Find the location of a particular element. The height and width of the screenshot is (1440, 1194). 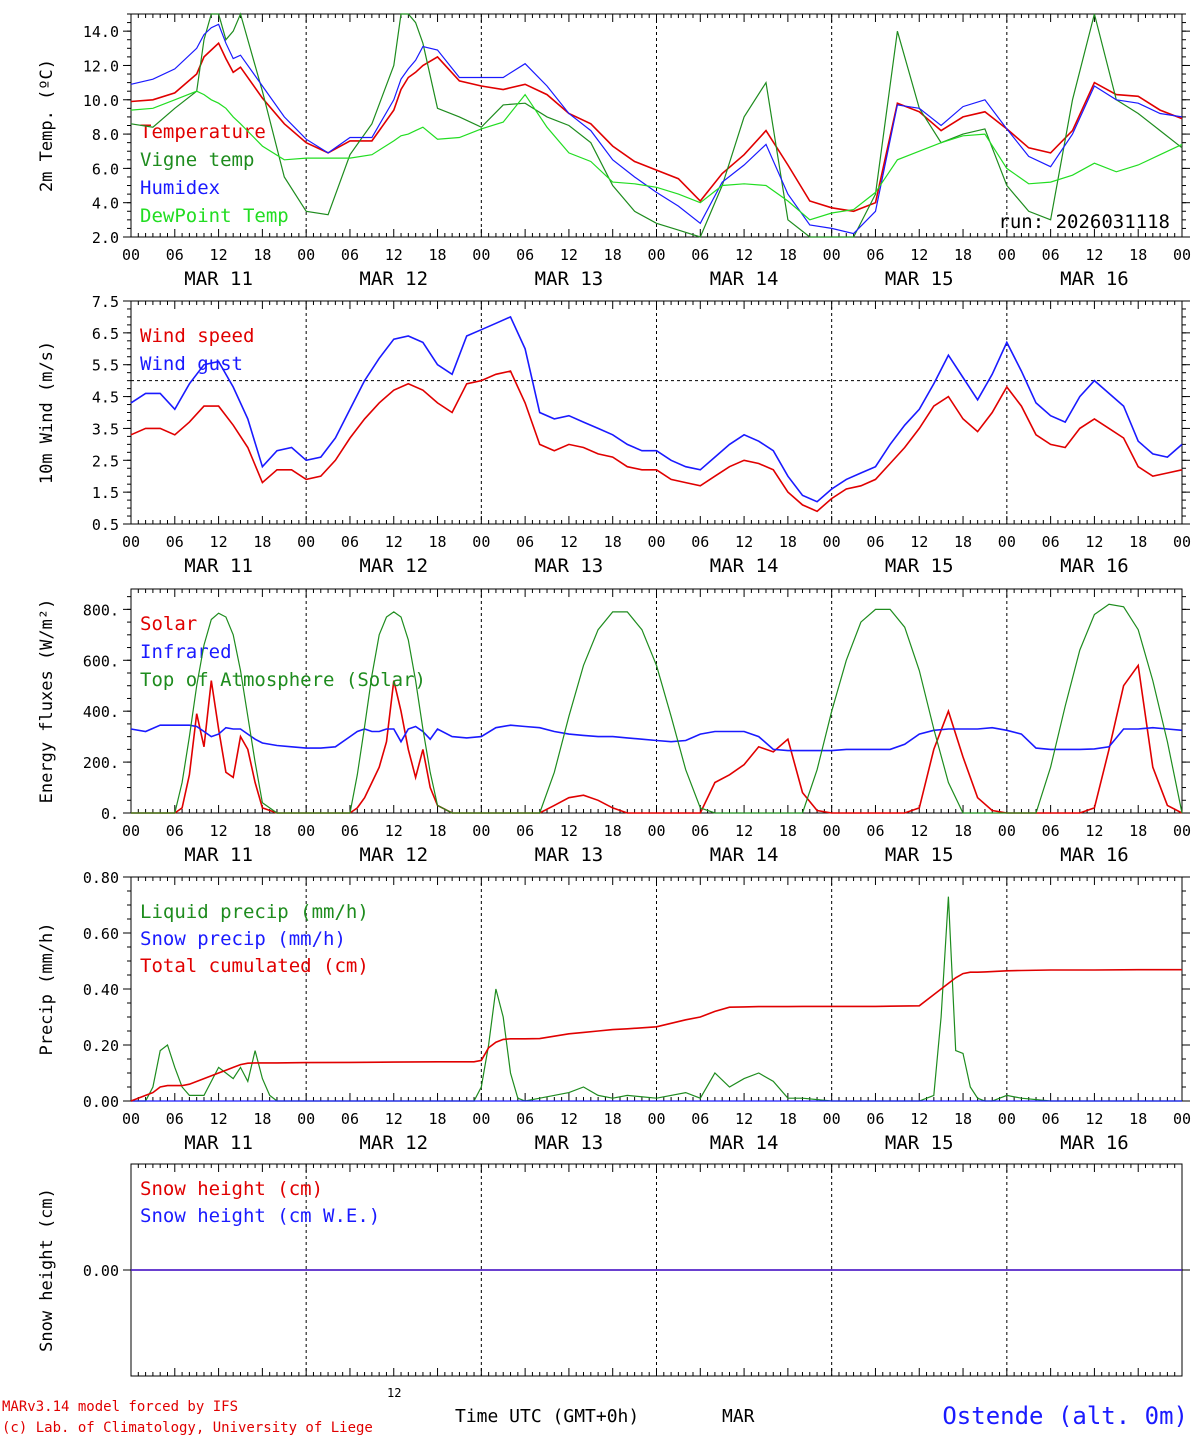

series-line-temperature is located at coordinates (656, 127).